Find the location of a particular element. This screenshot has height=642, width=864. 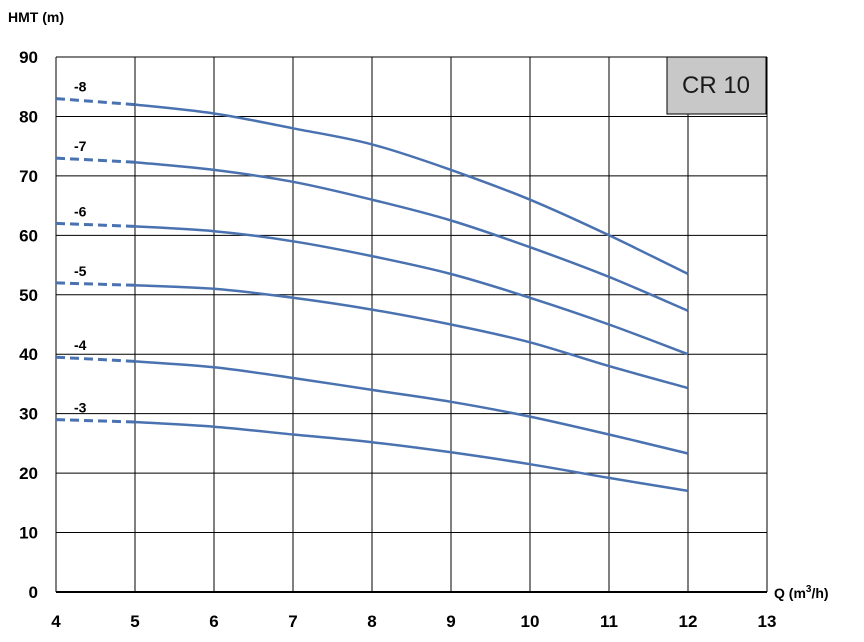

series-label: -7 is located at coordinates (80, 146).